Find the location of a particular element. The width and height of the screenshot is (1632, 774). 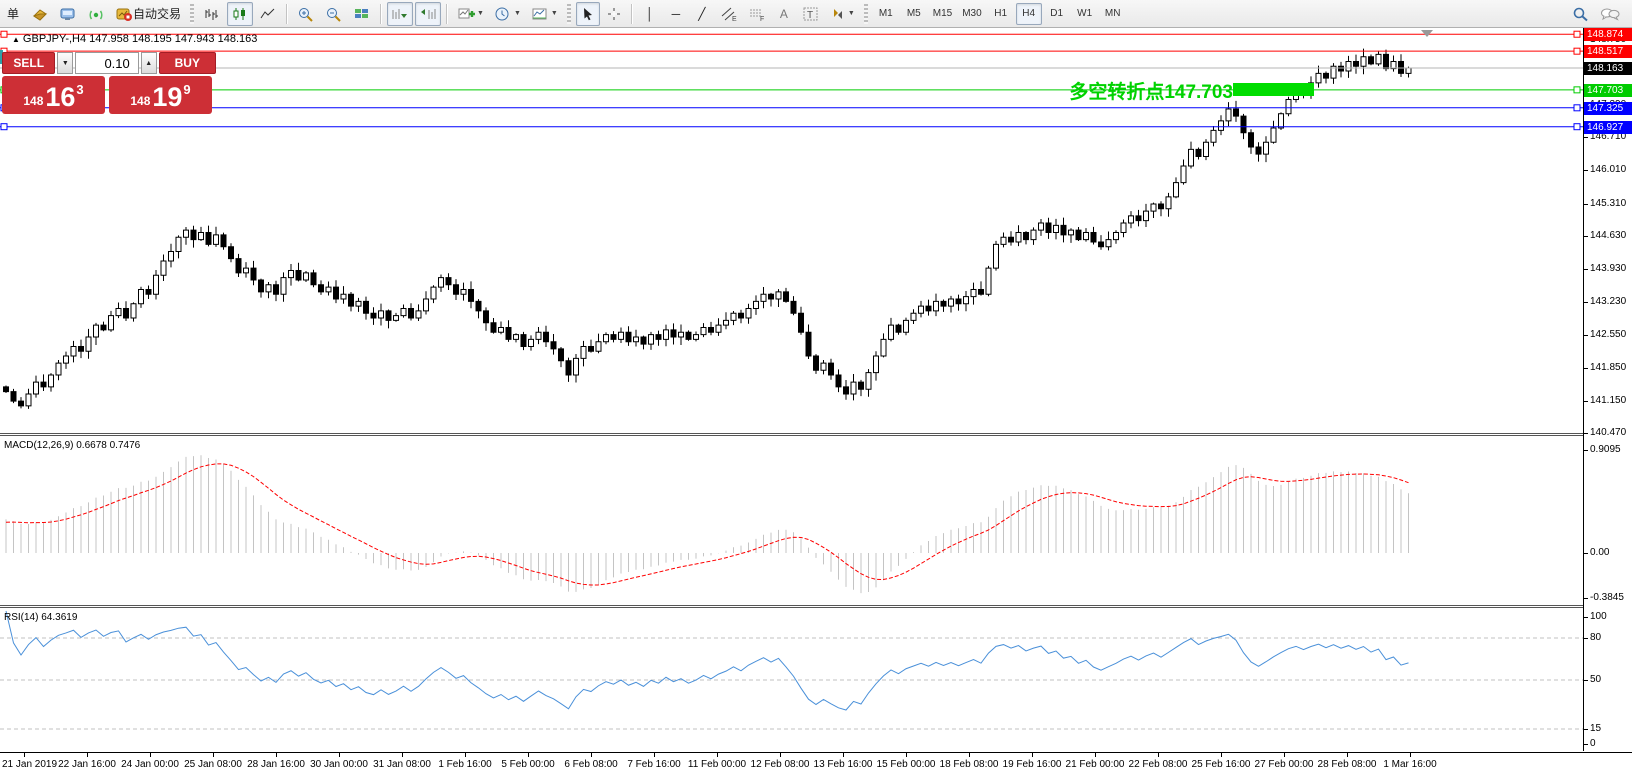

periods-dropdown-button: ▼ is located at coordinates (507, 14).